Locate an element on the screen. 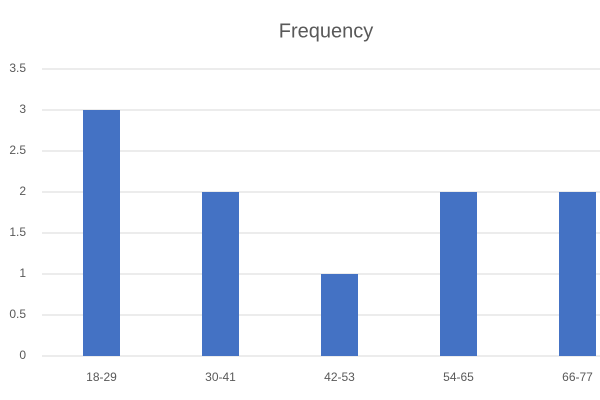  y-tick-label: 1 is located at coordinates (22, 273).